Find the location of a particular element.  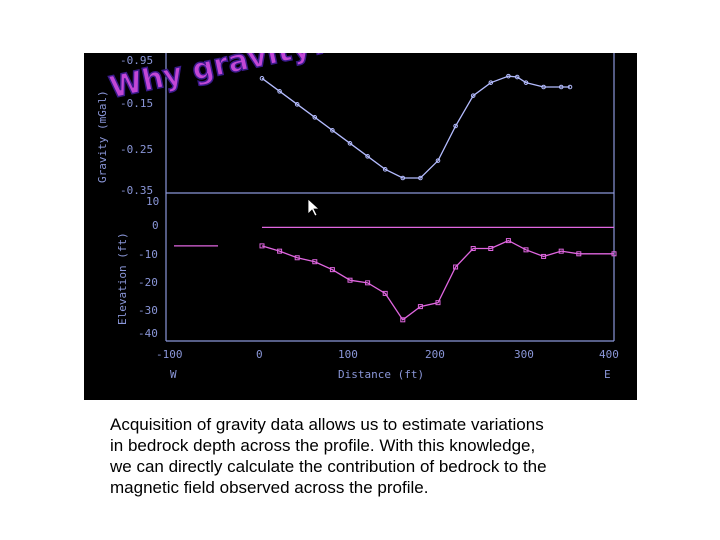

elevation-series is located at coordinates (395, 274).